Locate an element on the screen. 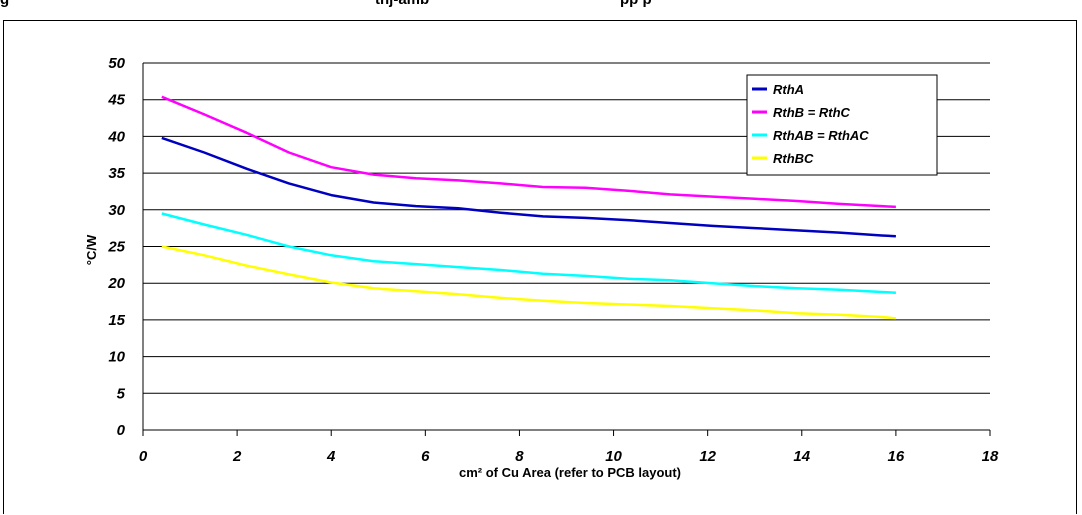 The height and width of the screenshot is (515, 1082). y-tick-labels: 0 5 10 15 20 25 30 35 40 45 50 is located at coordinates (116, 247).